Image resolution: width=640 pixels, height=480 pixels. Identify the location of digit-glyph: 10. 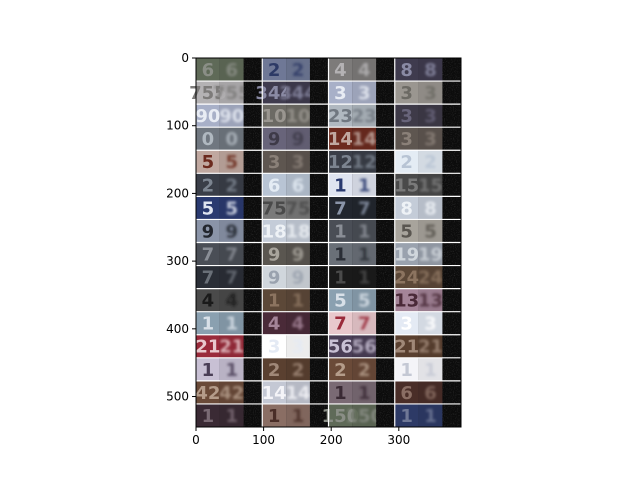
(274, 116).